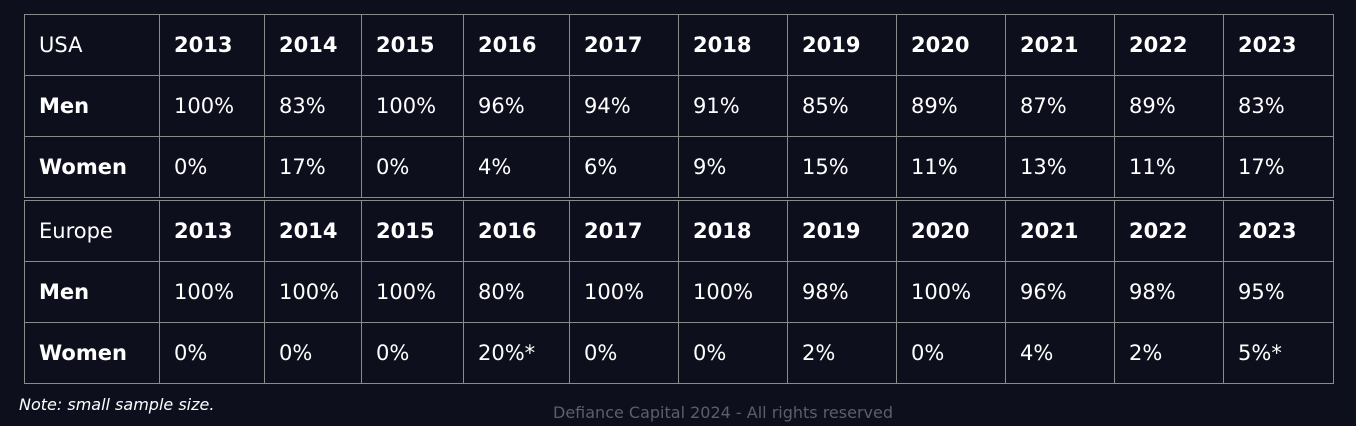  What do you see at coordinates (117, 404) in the screenshot?
I see `footnote: Note: small sample size.` at bounding box center [117, 404].